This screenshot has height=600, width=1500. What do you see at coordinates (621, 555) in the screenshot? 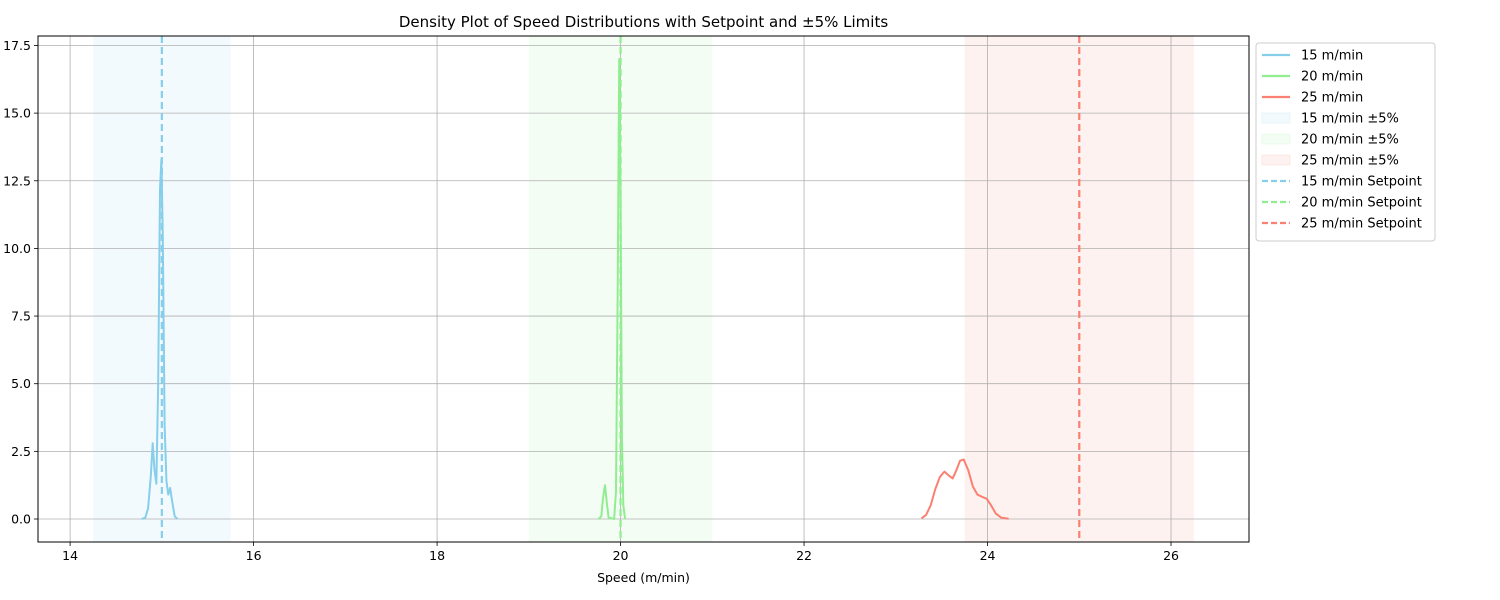
I see `x-tick-label: 20` at bounding box center [621, 555].